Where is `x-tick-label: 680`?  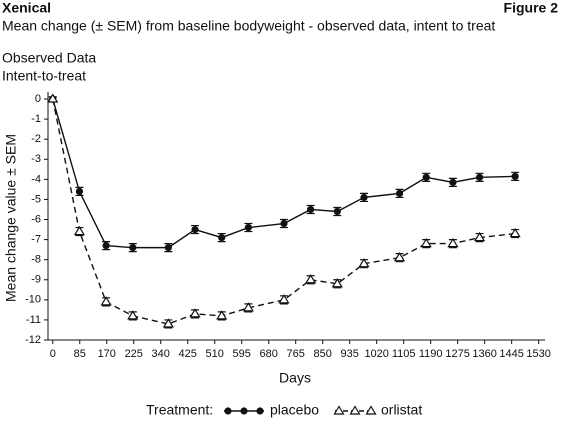
x-tick-label: 680 is located at coordinates (269, 354).